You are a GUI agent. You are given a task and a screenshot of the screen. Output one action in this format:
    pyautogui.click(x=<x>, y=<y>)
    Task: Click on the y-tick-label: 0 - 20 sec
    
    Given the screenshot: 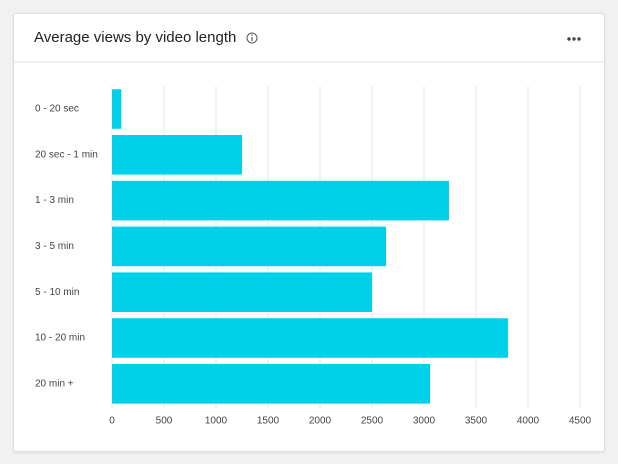 What is the action you would take?
    pyautogui.click(x=57, y=109)
    